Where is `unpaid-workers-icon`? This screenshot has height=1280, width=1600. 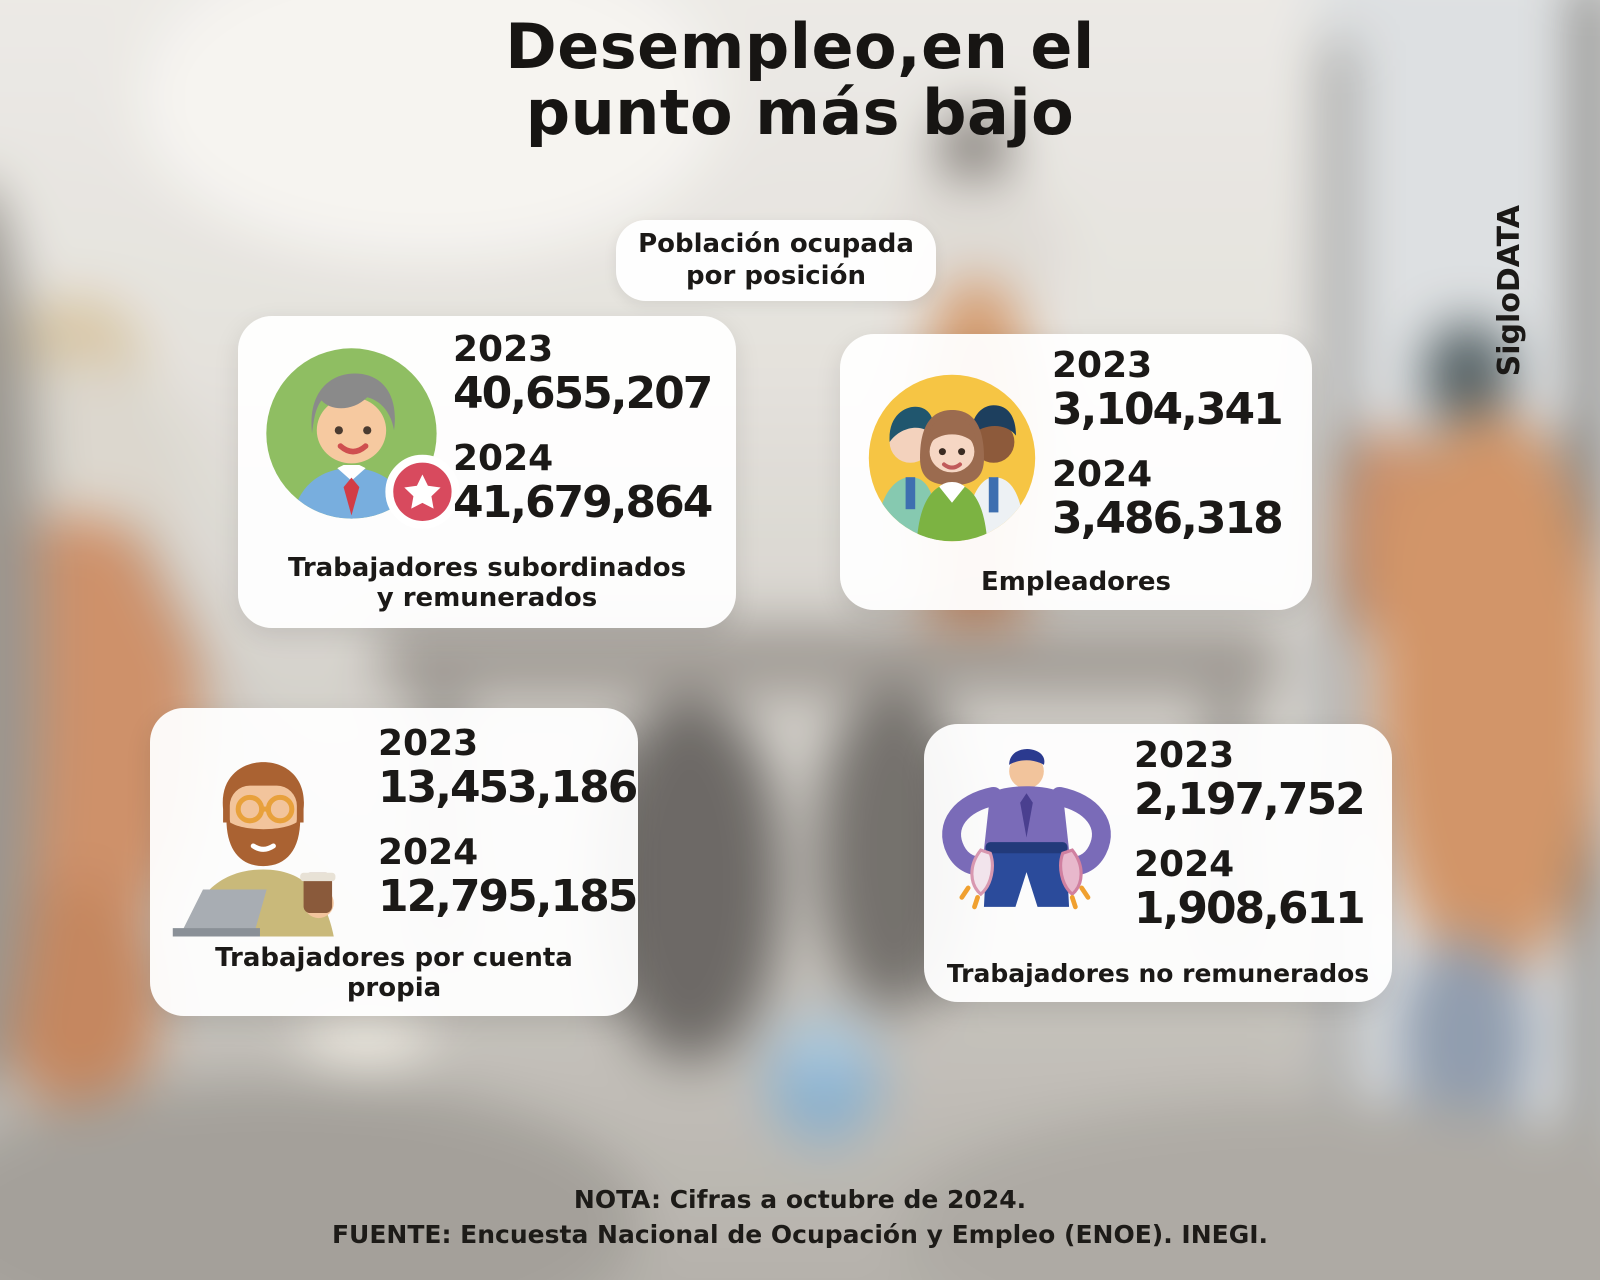 unpaid-workers-icon is located at coordinates (1026, 829).